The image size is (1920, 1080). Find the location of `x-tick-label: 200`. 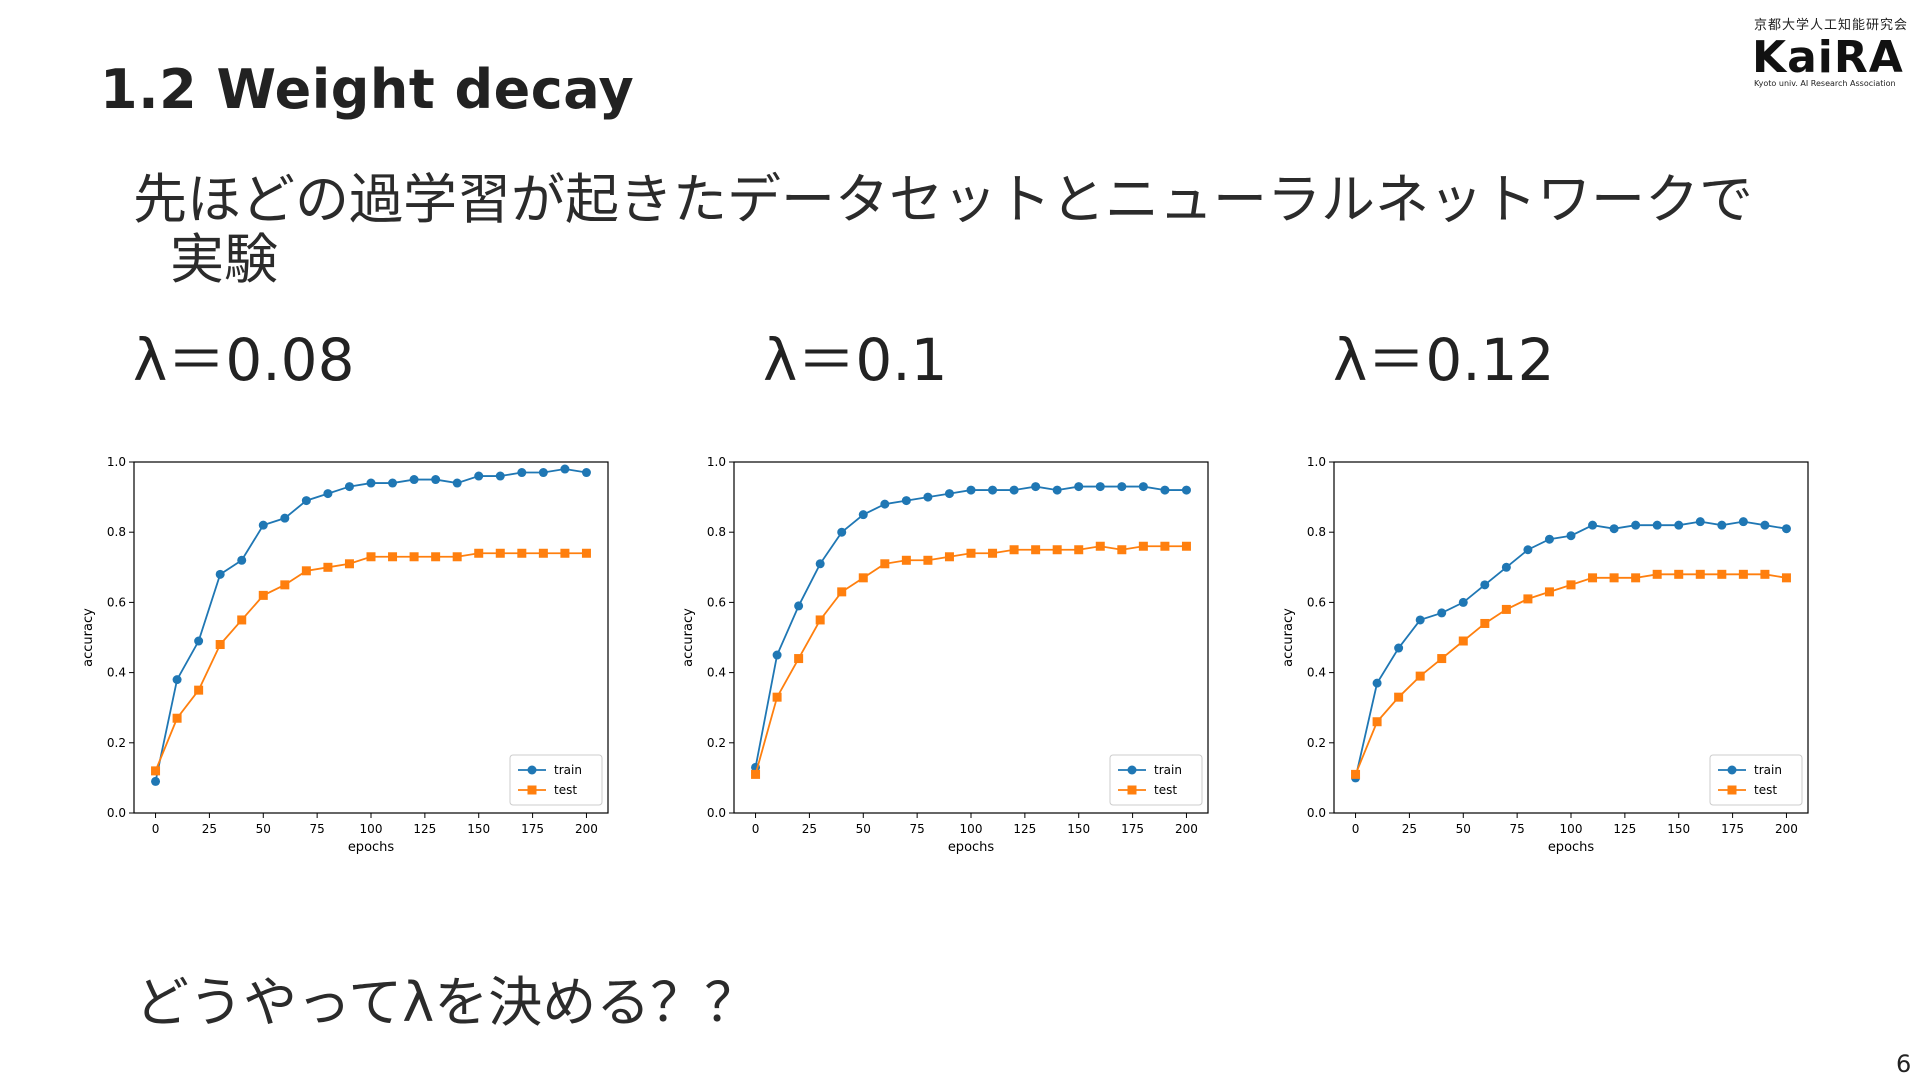

x-tick-label: 200 is located at coordinates (1786, 829).